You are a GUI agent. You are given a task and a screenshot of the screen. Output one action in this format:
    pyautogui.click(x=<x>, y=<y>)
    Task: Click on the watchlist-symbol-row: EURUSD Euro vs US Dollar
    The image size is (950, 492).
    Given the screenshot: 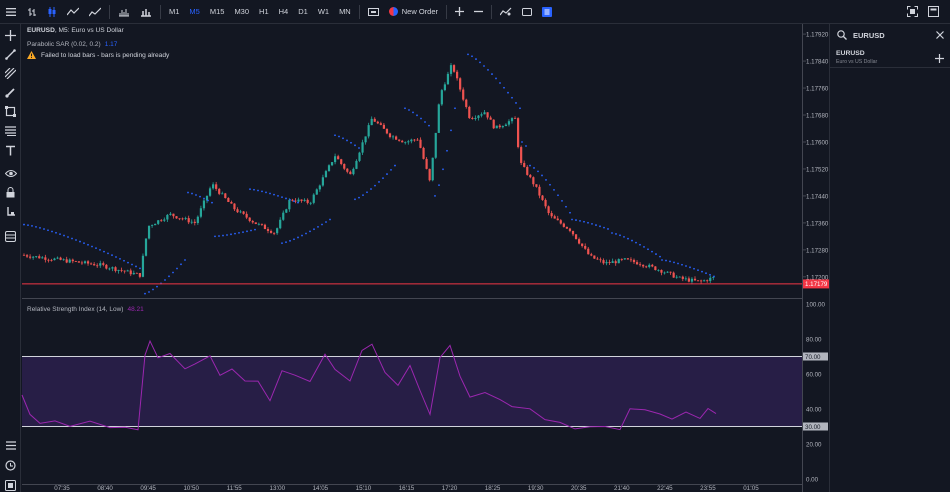 What is the action you would take?
    pyautogui.click(x=890, y=58)
    